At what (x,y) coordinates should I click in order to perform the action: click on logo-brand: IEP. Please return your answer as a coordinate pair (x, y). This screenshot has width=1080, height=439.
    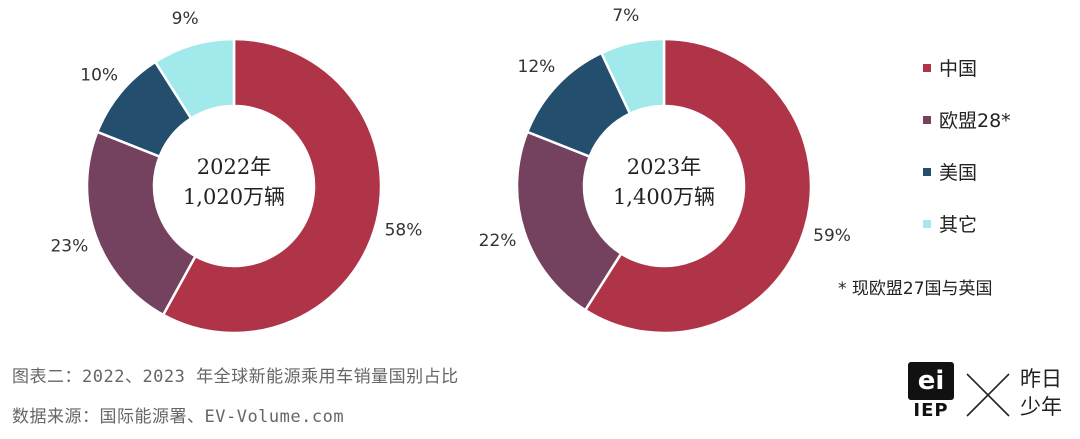
    Looking at the image, I should click on (931, 410).